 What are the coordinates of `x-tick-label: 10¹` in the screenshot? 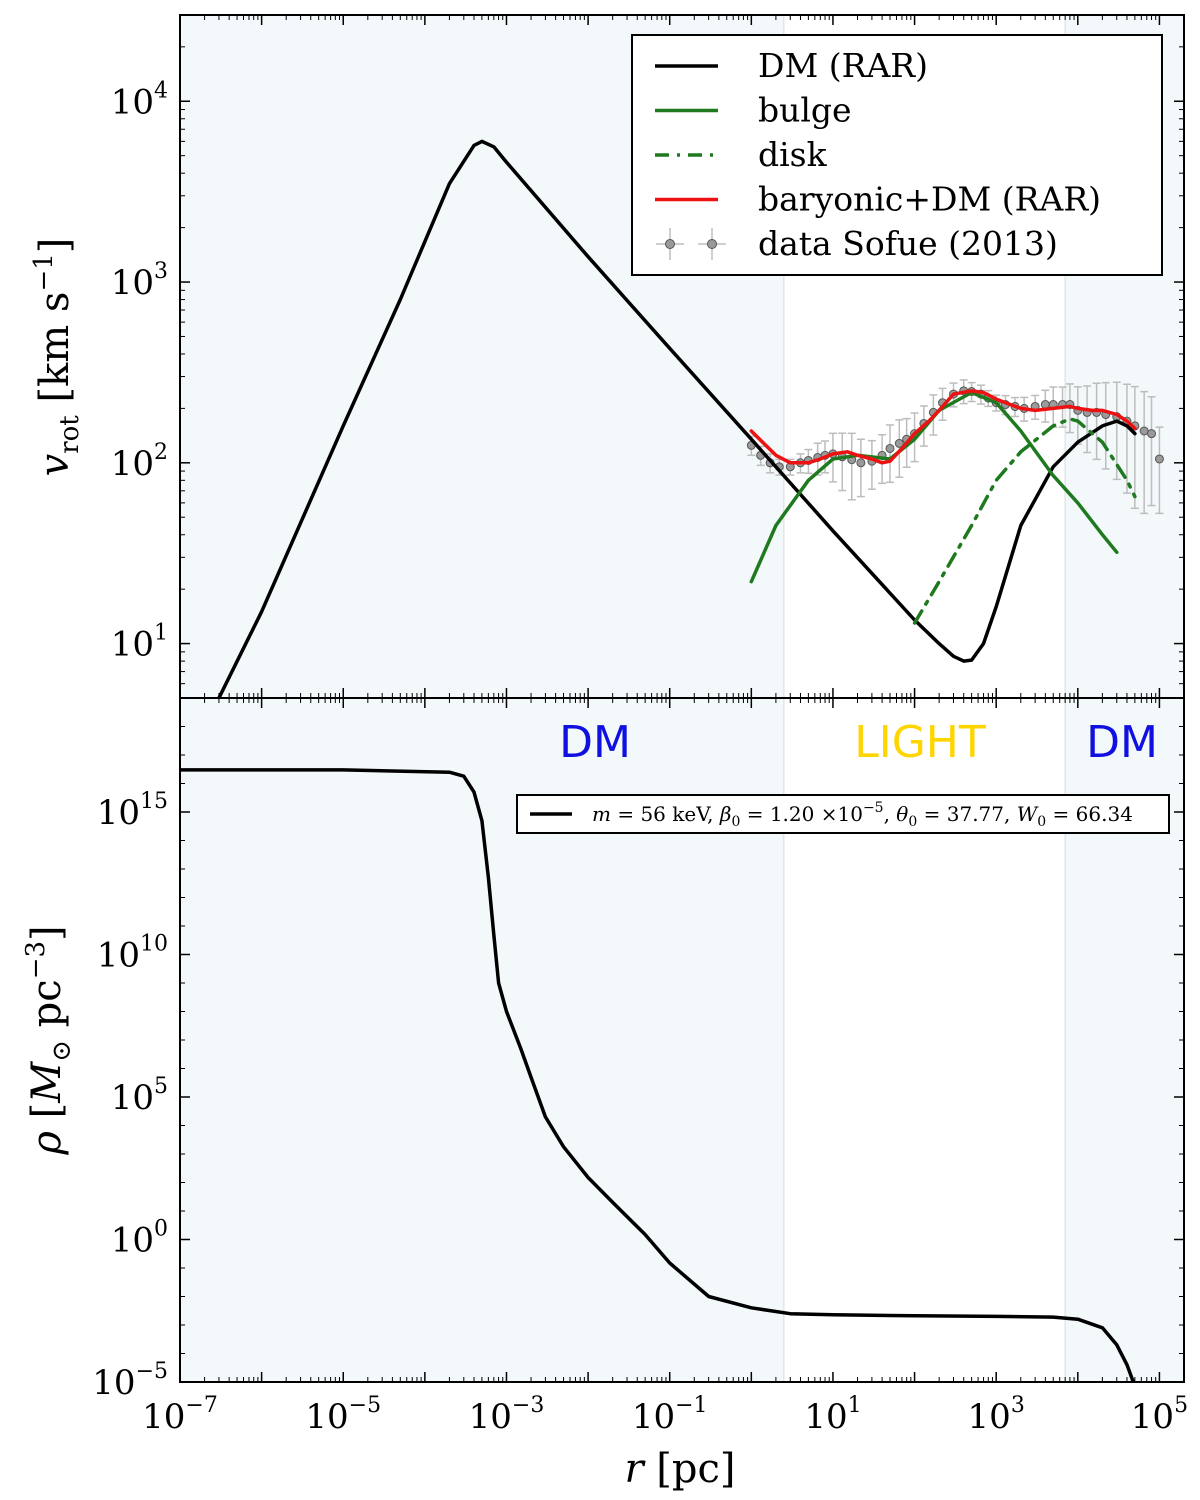 It's located at (832, 1415).